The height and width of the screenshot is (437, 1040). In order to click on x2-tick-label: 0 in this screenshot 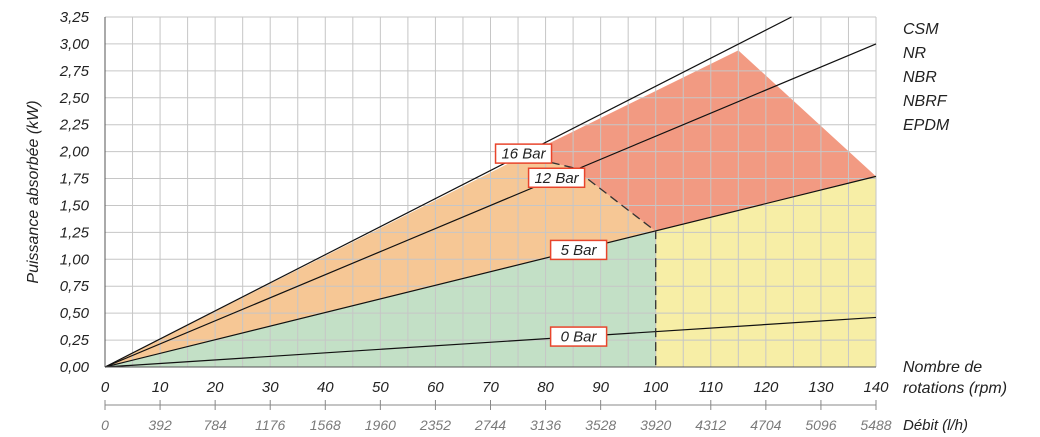, I will do `click(105, 425)`.